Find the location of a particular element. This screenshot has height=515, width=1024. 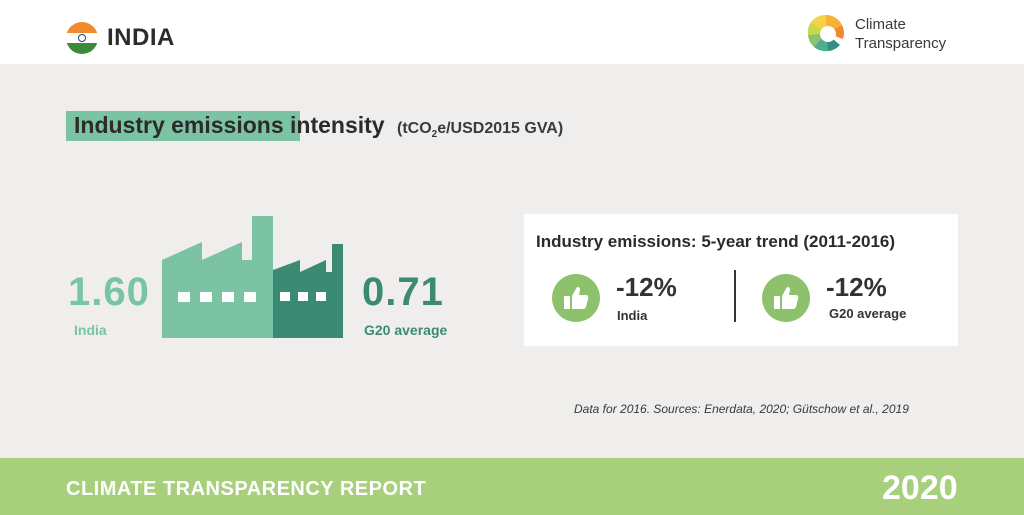

unit-subscript: 2 is located at coordinates (434, 135).